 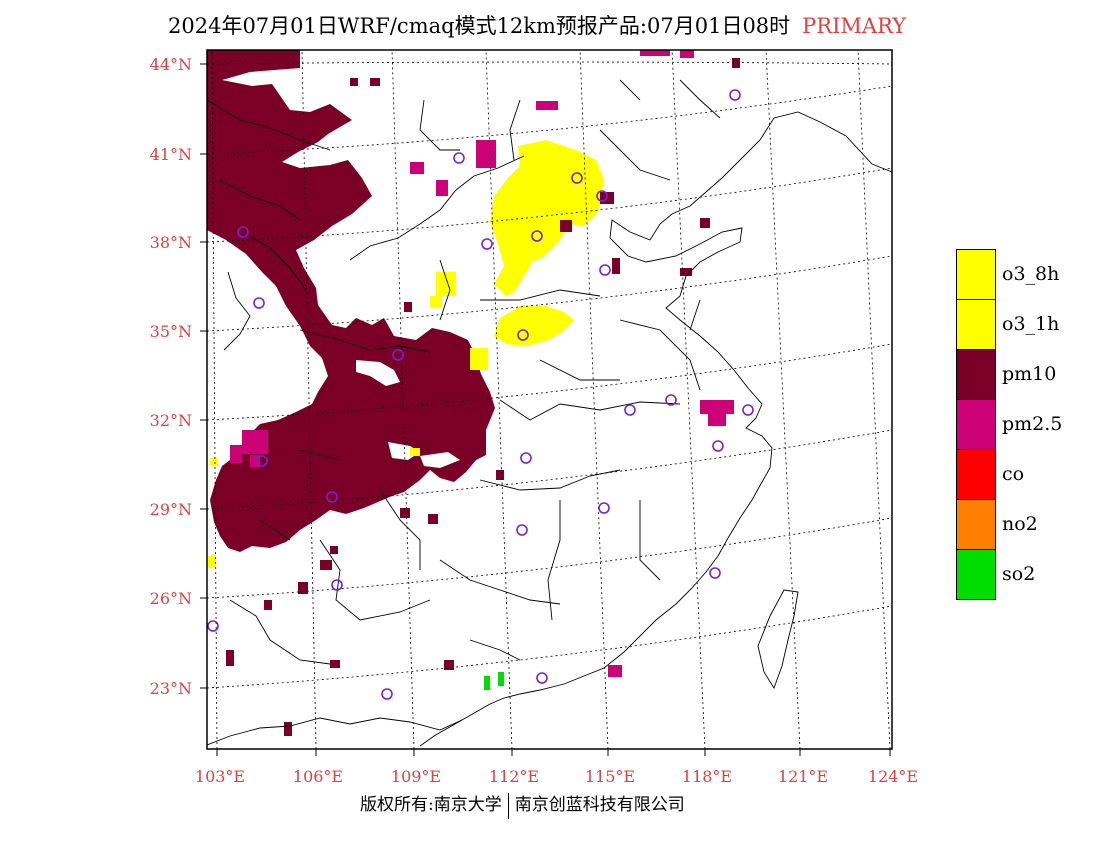 I want to click on lat-label: 29°N, so click(x=171, y=509).